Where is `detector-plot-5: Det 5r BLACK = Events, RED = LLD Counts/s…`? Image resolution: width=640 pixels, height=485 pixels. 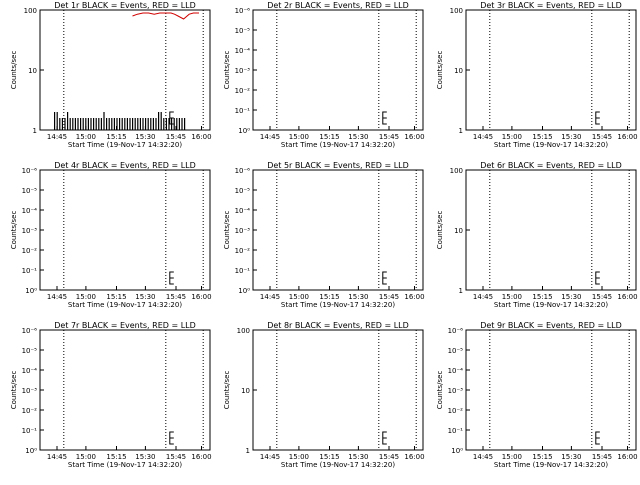 detector-plot-5: Det 5r BLACK = Events, RED = LLD Counts/s… is located at coordinates (324, 235).